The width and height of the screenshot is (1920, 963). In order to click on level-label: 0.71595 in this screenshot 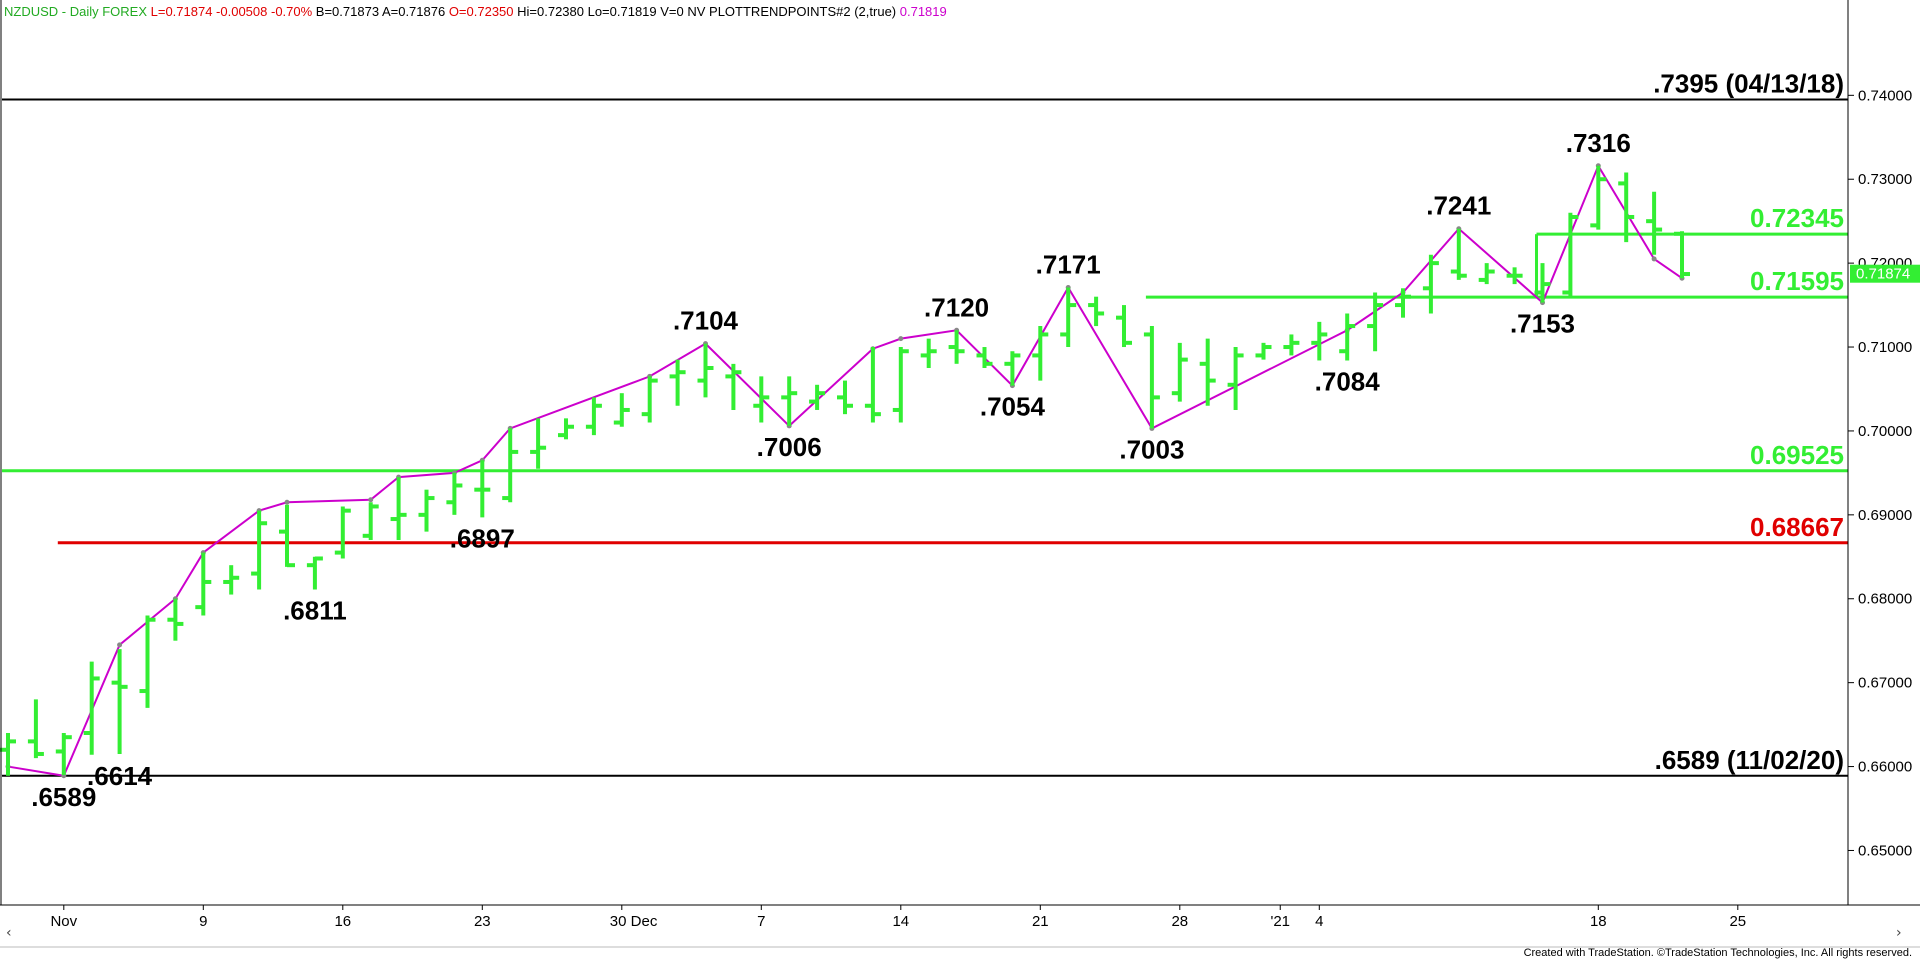, I will do `click(1797, 281)`.